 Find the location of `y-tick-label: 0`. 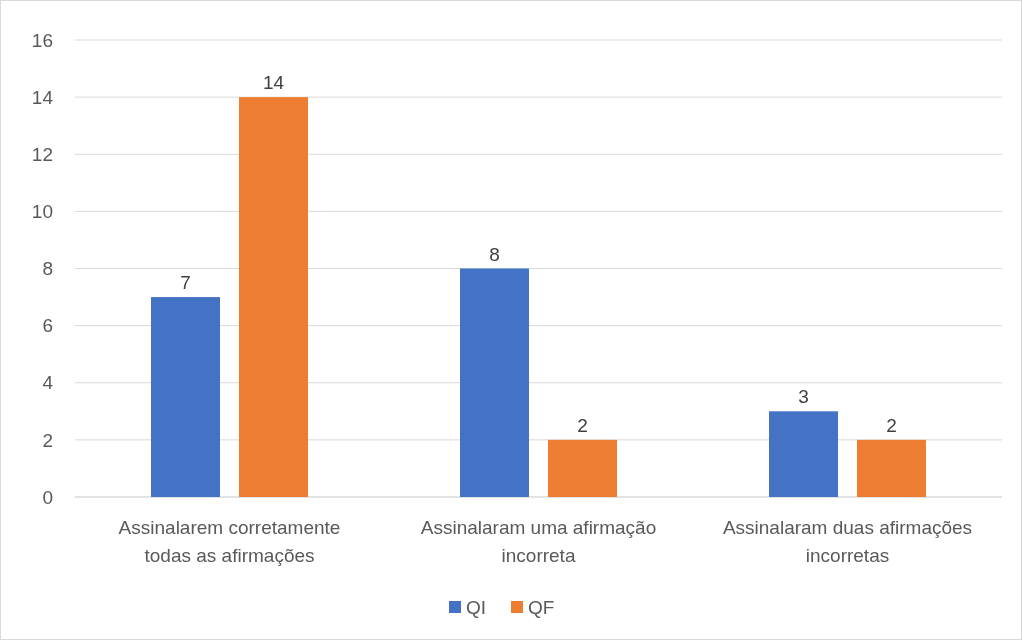

y-tick-label: 0 is located at coordinates (47, 497).